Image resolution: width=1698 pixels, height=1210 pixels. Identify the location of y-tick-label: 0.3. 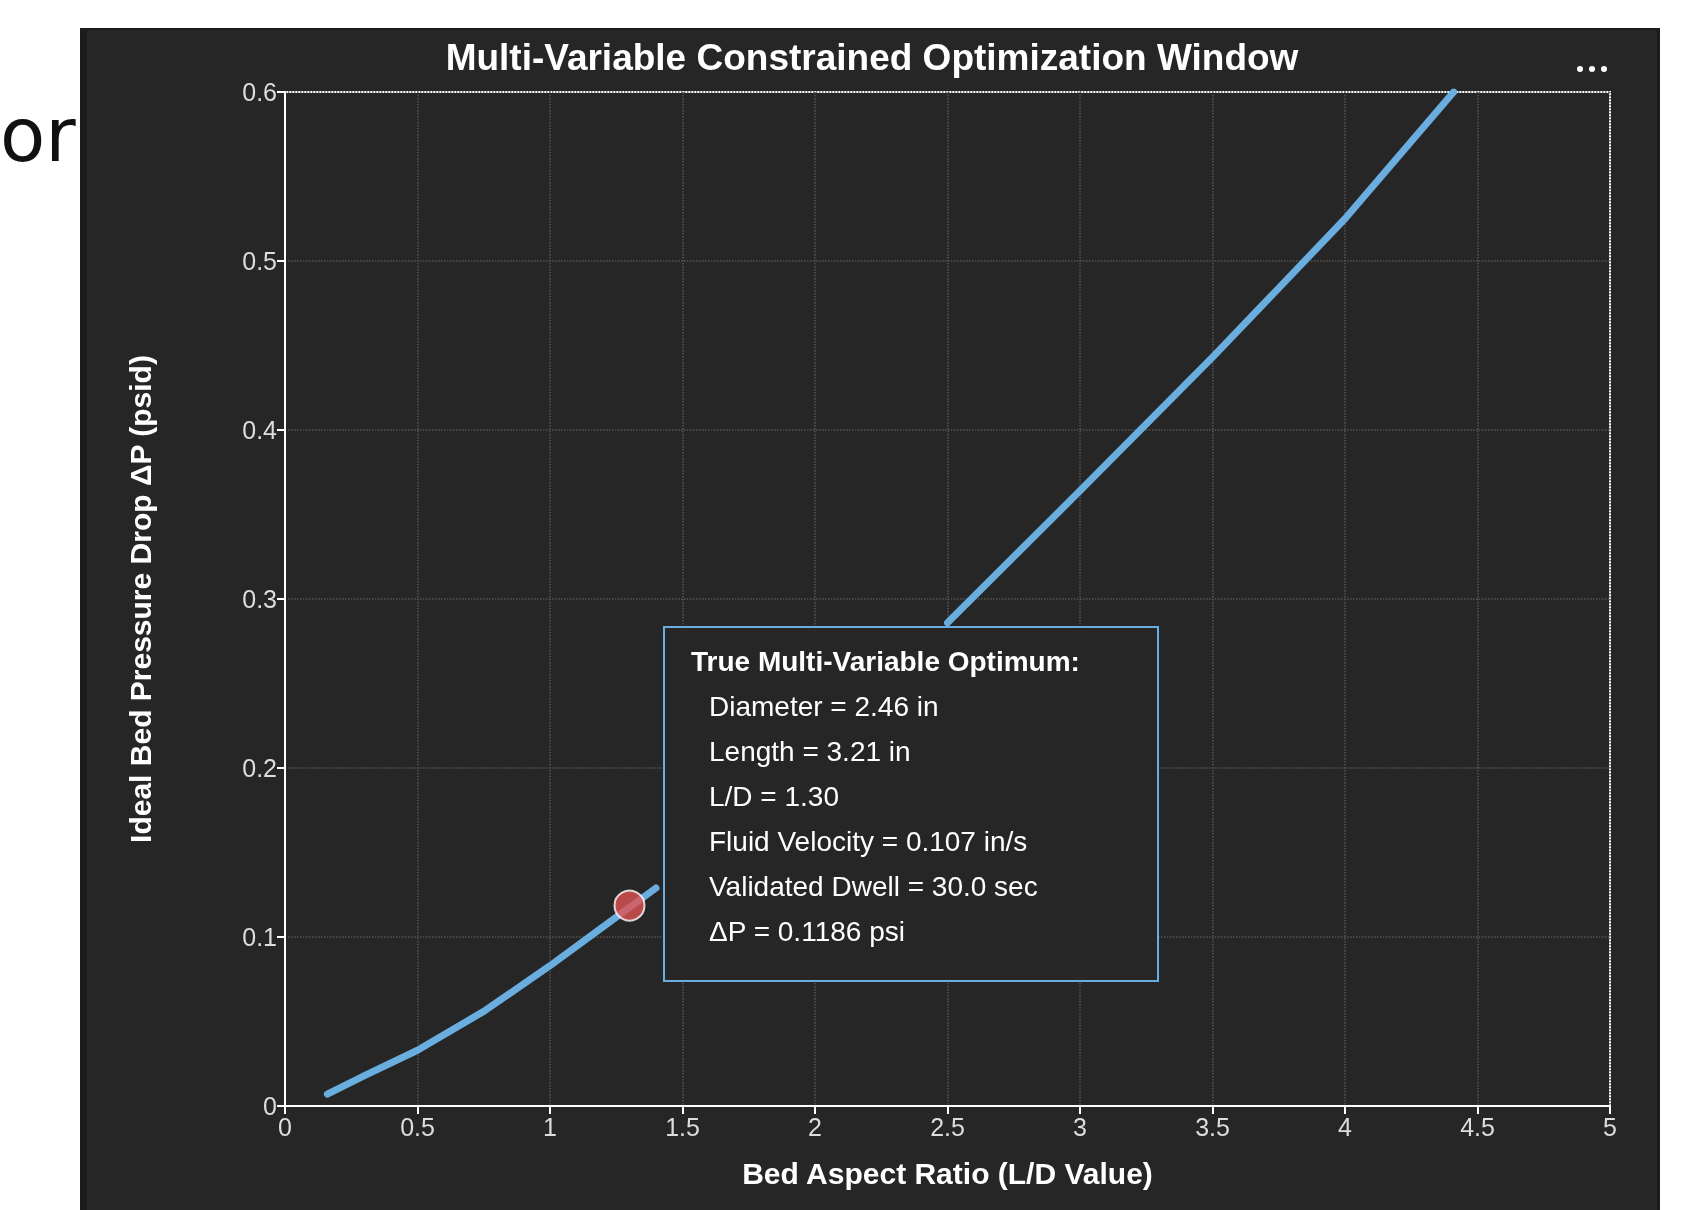
(259, 599).